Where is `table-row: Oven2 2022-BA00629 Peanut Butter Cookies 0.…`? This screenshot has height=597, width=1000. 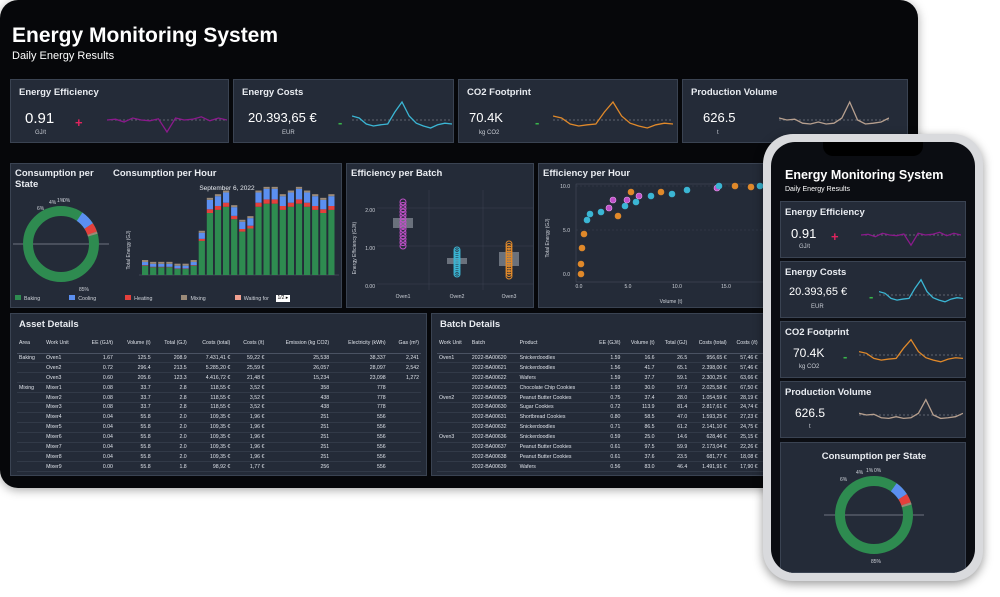
table-row: Oven2 2022-BA00629 Peanut Butter Cookies 0.… is located at coordinates (603, 397).